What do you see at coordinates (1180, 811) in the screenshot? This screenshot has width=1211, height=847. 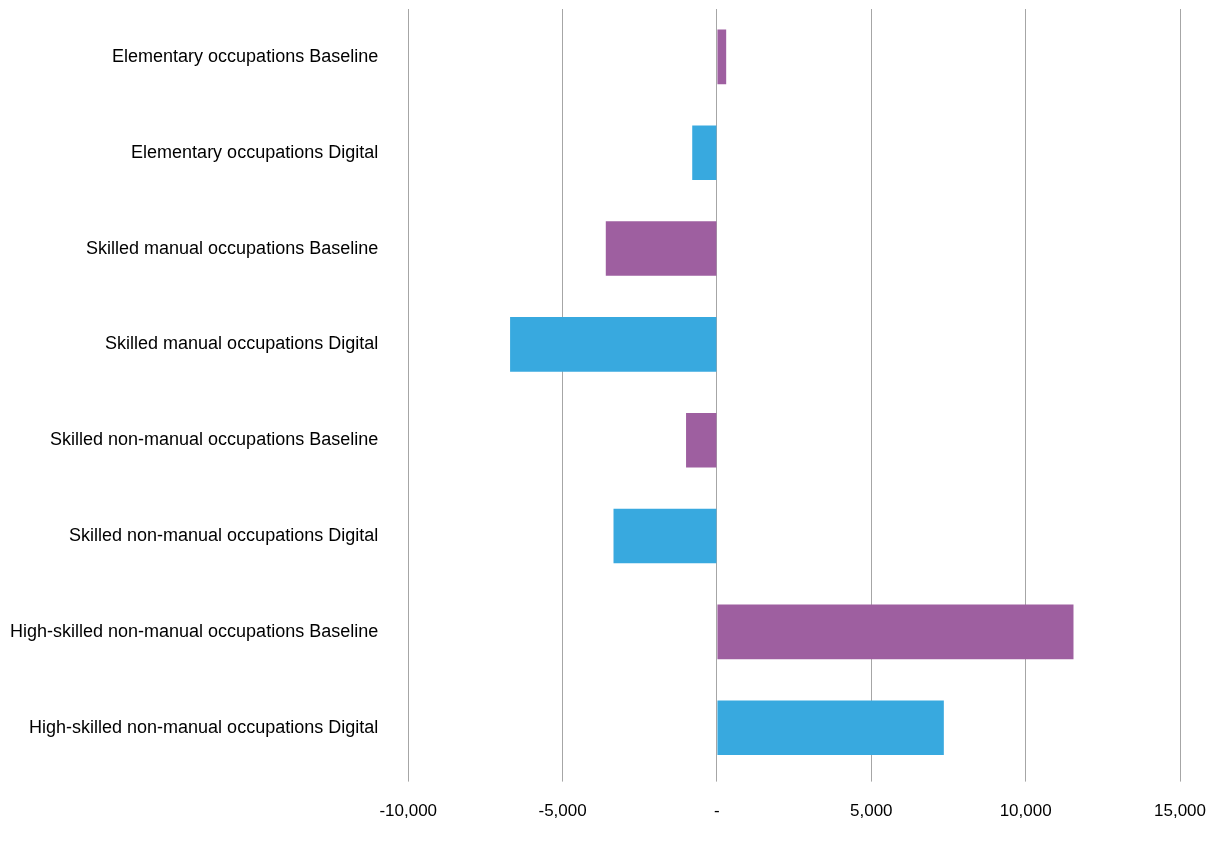 I see `x-tick-label: 15,000` at bounding box center [1180, 811].